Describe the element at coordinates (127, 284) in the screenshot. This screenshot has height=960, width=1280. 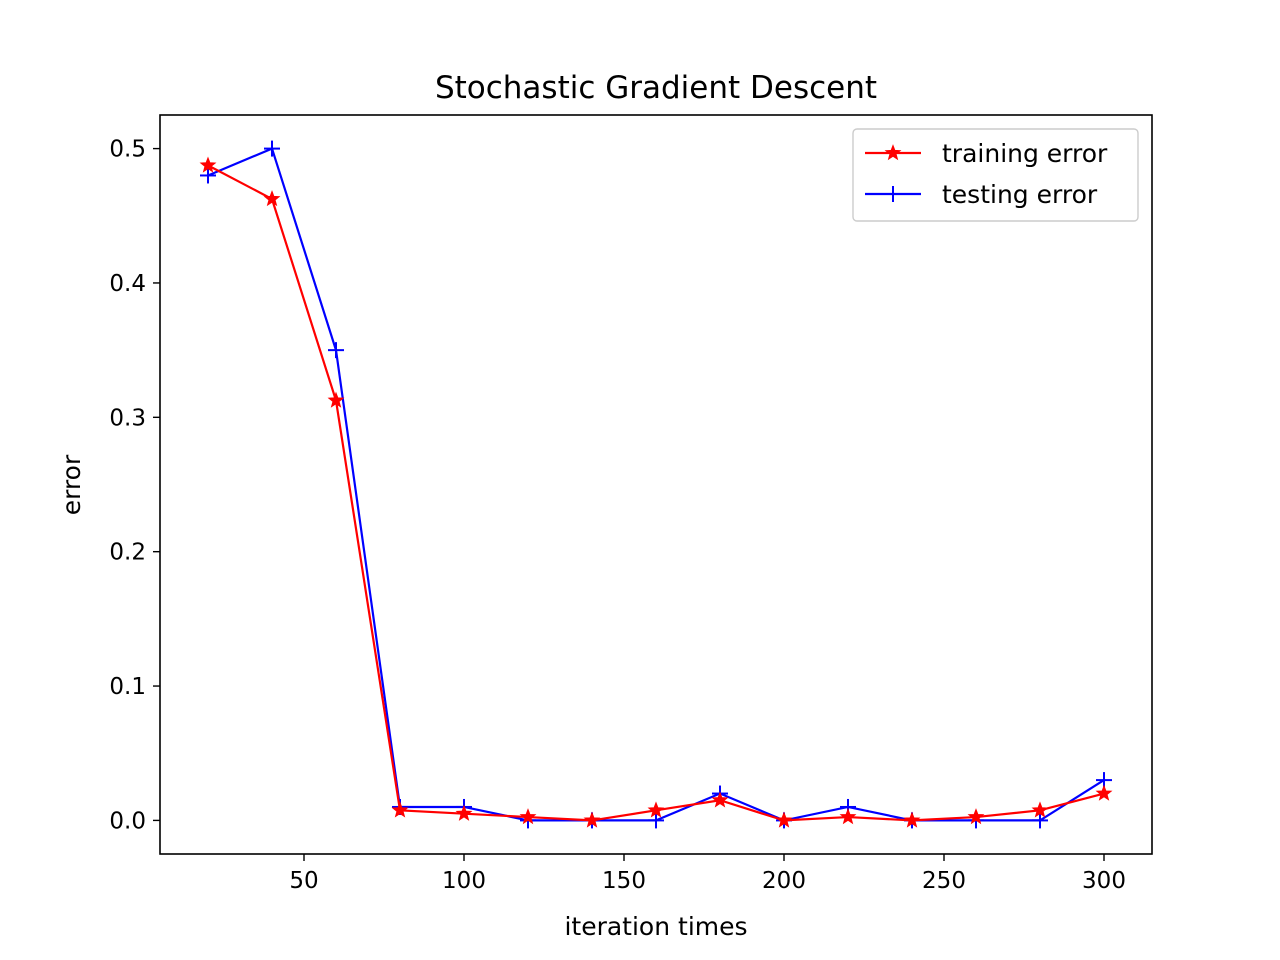
I see `y-tick-label: 0.4` at that location.